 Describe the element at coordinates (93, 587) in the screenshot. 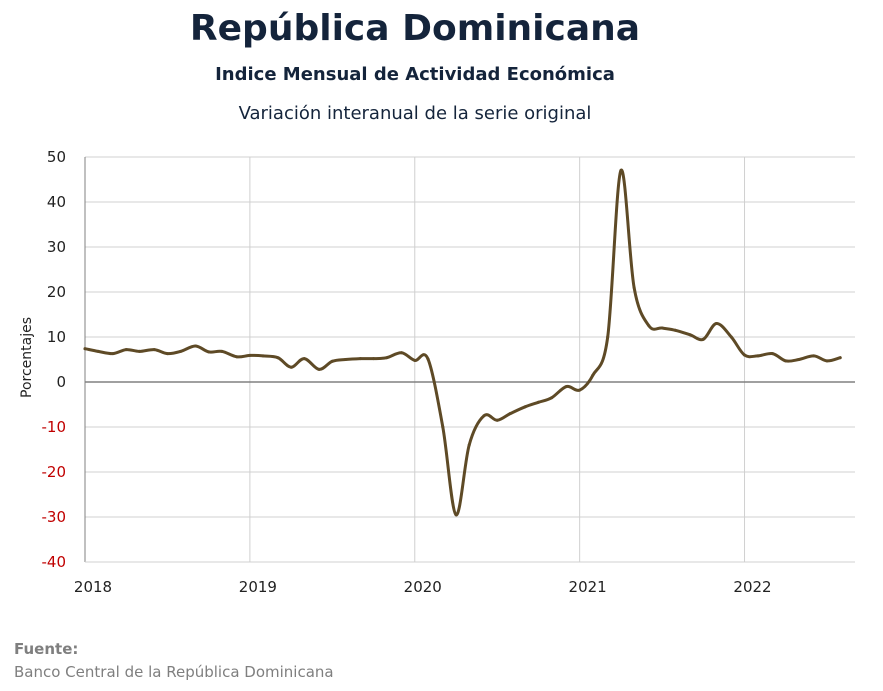

I see `x-tick-label: 2018` at that location.